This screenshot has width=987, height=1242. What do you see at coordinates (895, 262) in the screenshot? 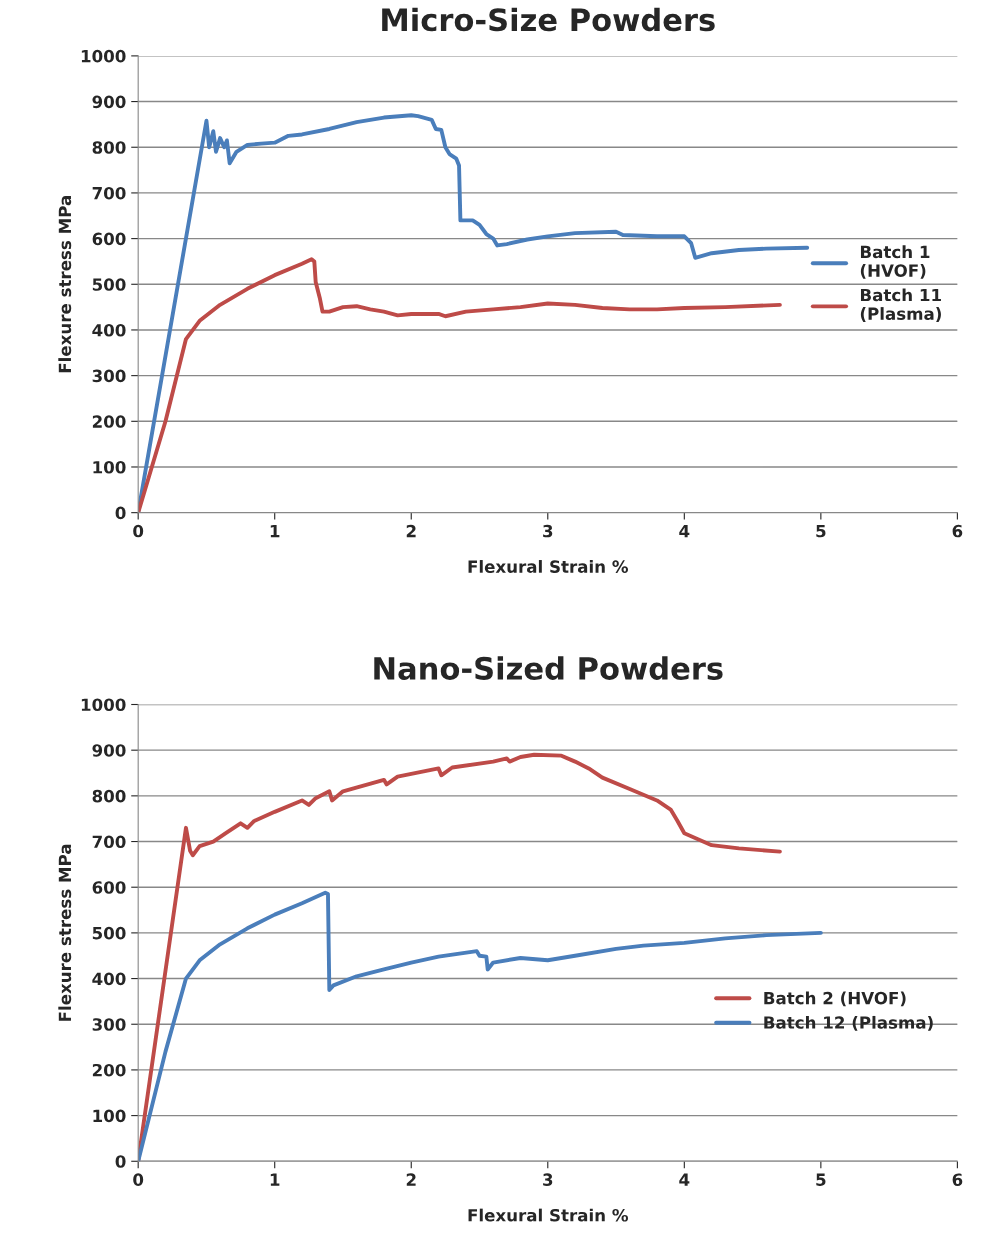
I see `legend-label: Batch 1 (HVOF)` at bounding box center [895, 262].